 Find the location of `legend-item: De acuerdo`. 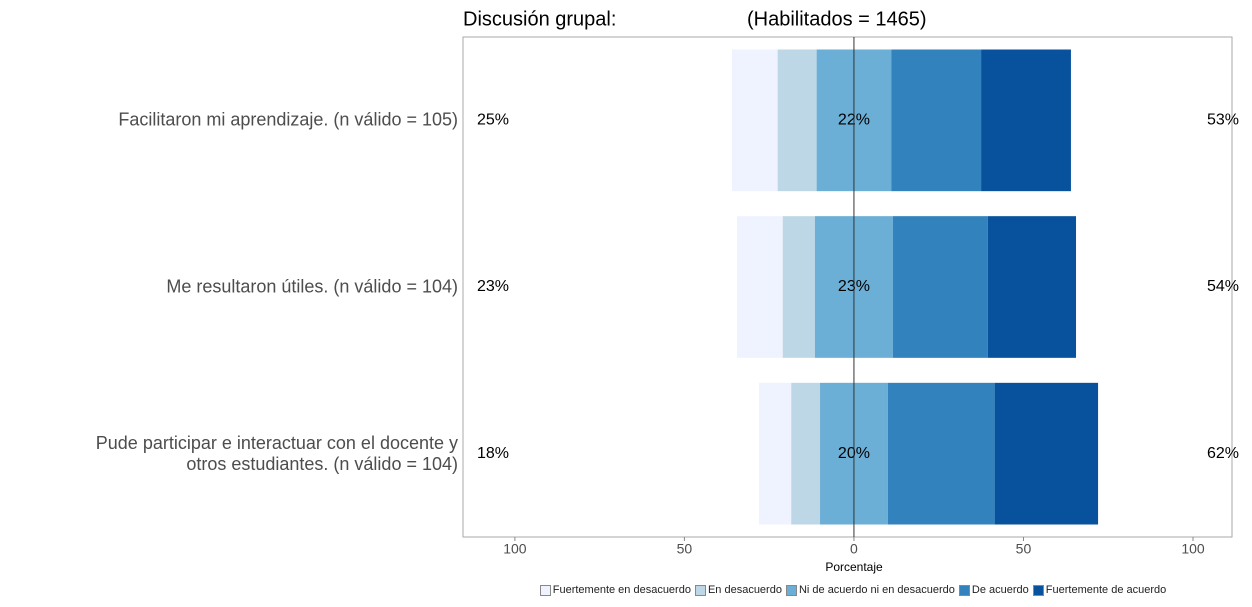

legend-item: De acuerdo is located at coordinates (993, 590).